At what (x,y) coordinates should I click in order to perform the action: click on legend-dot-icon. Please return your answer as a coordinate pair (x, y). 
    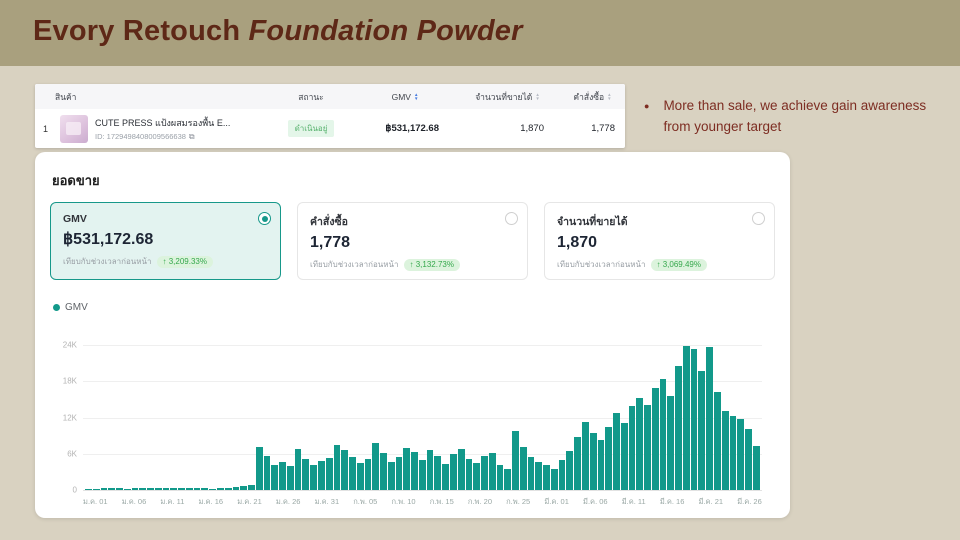
    Looking at the image, I should click on (56, 307).